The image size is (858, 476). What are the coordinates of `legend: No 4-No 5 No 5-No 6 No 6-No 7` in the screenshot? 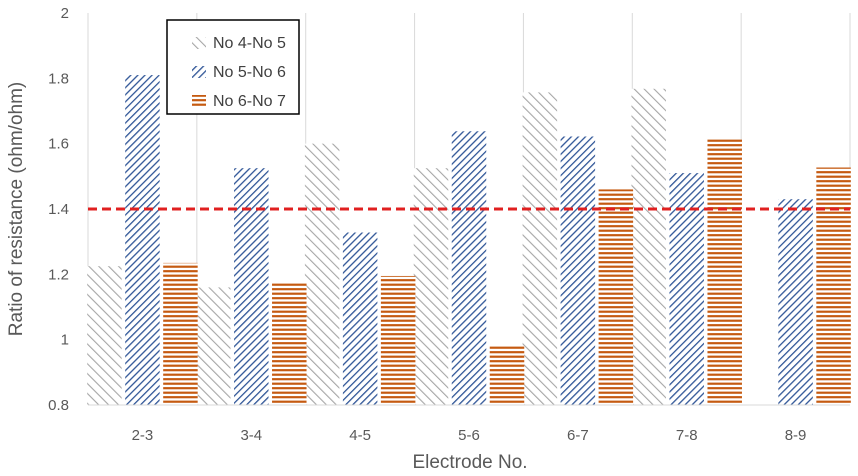 It's located at (233, 67).